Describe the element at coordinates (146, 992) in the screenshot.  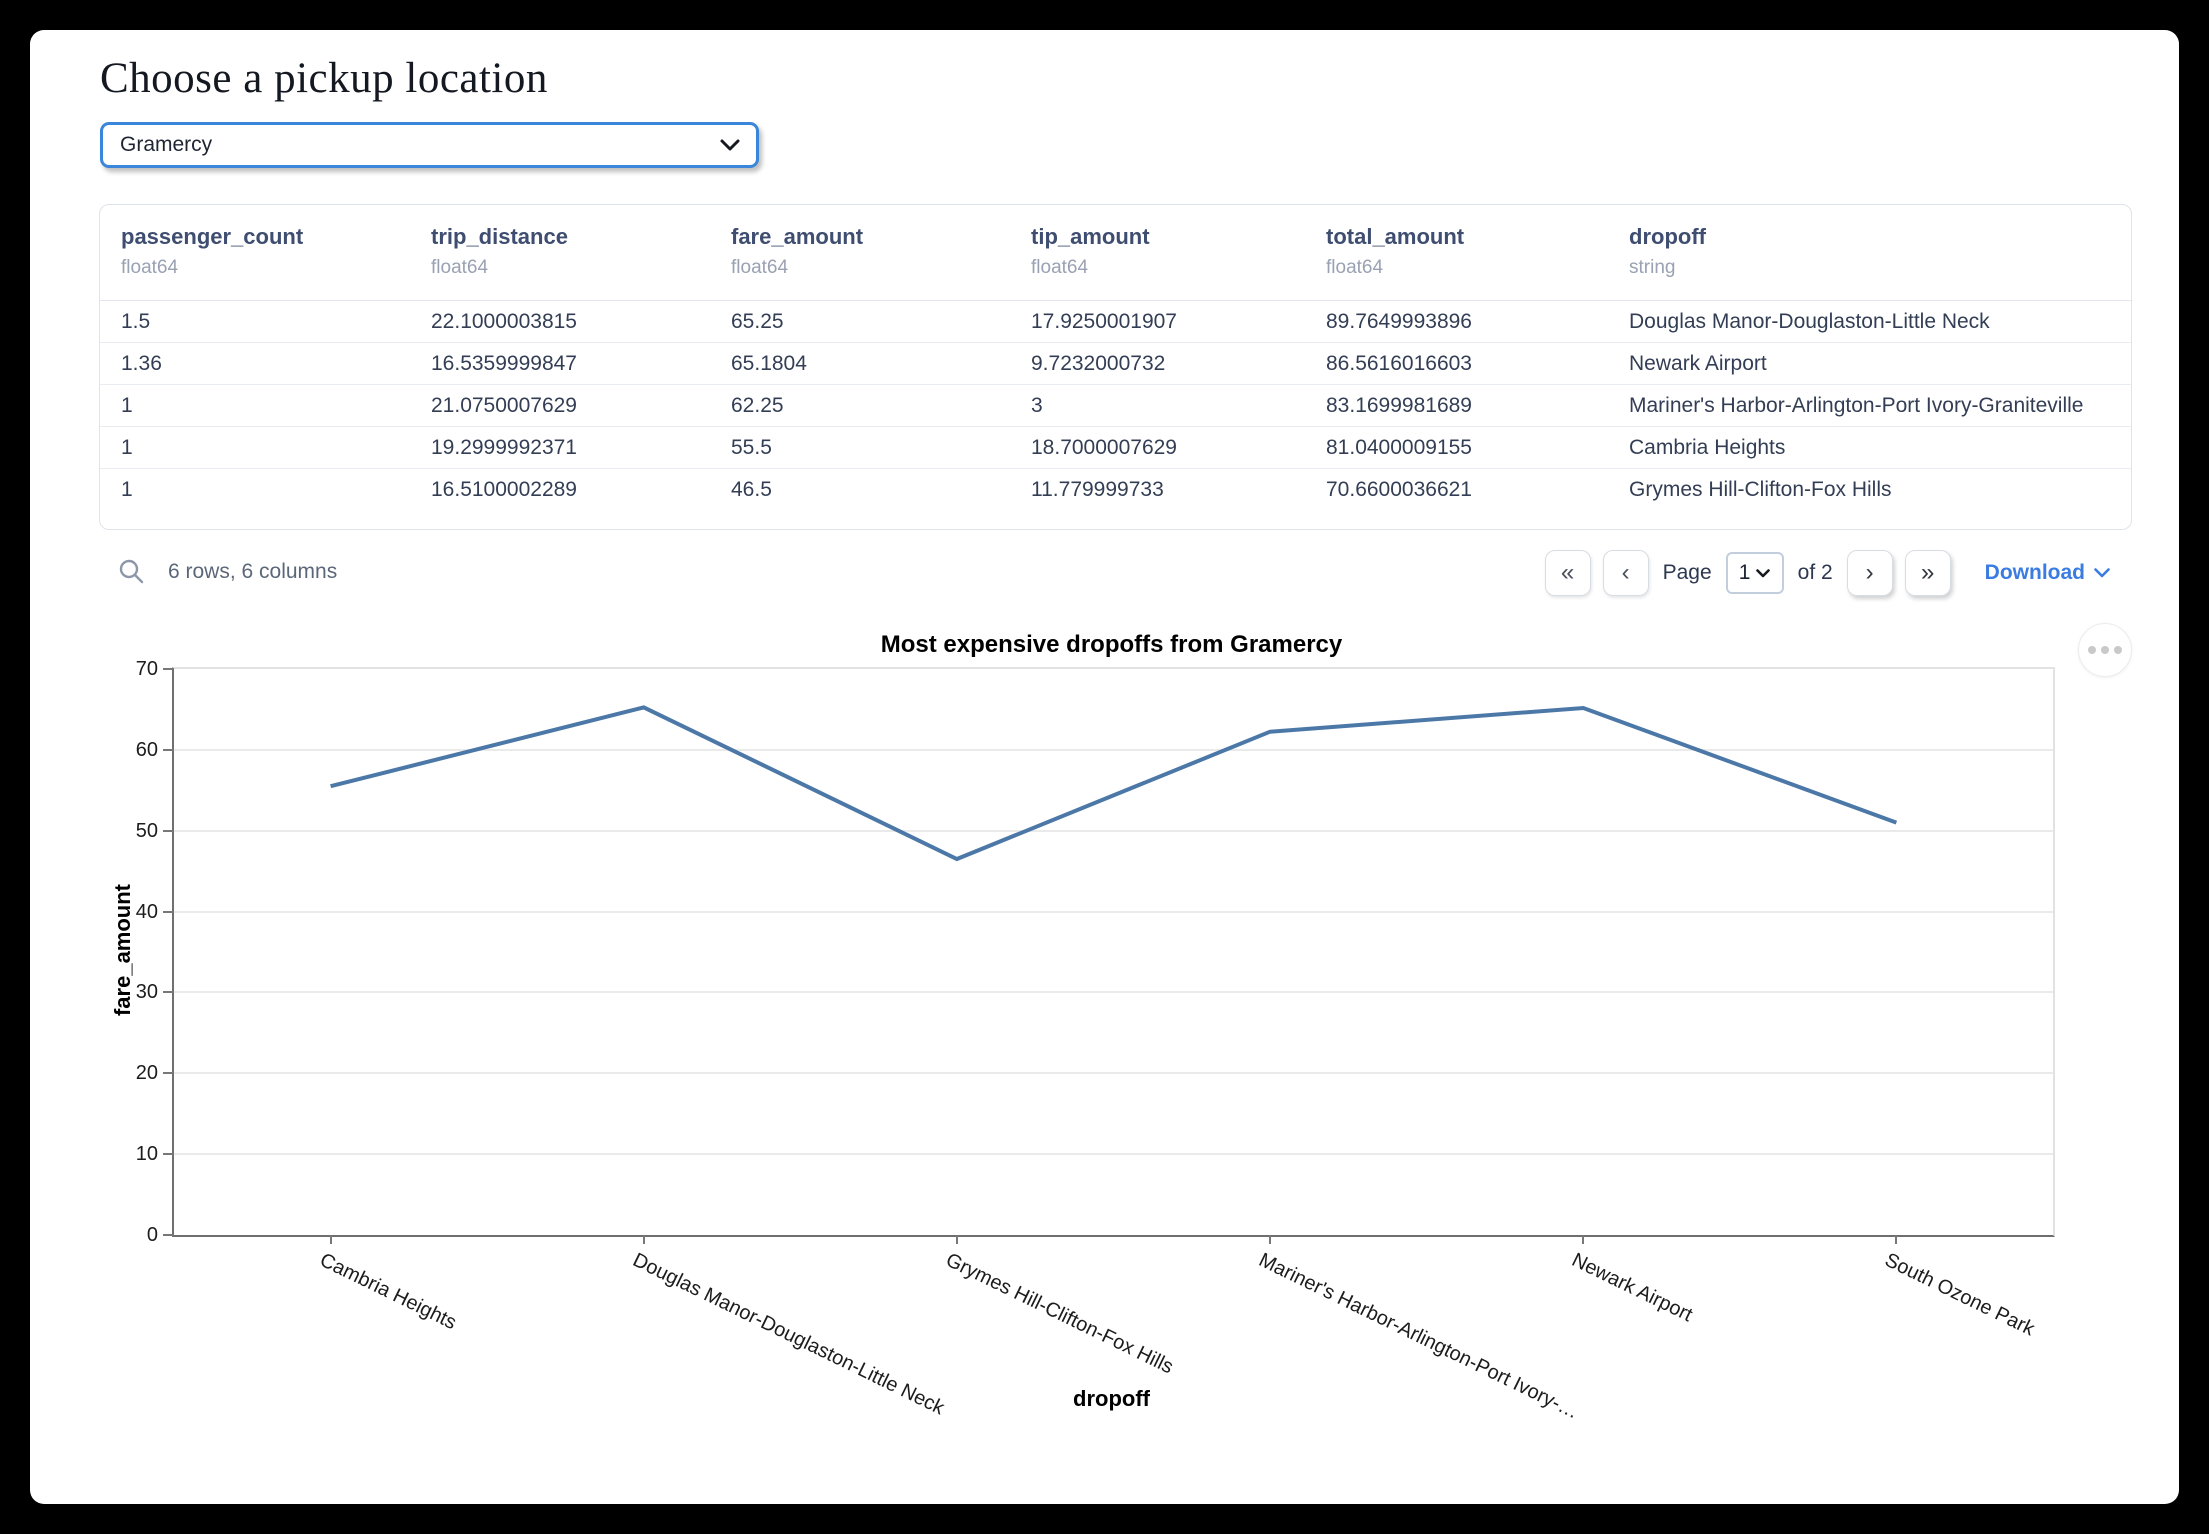
I see `y-tick-label: 30` at that location.